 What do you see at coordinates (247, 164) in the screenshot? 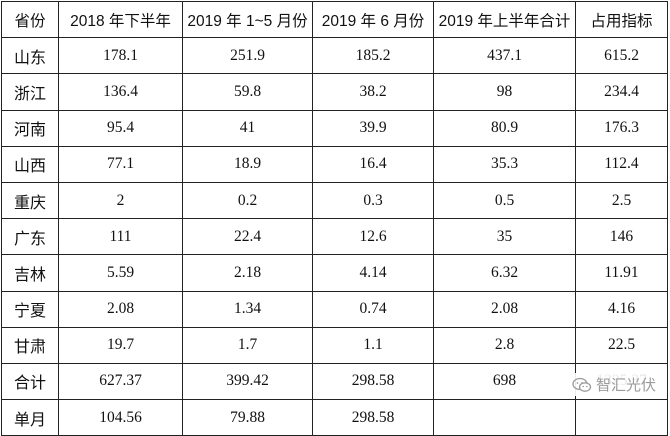
I see `table-cell: 18.9` at bounding box center [247, 164].